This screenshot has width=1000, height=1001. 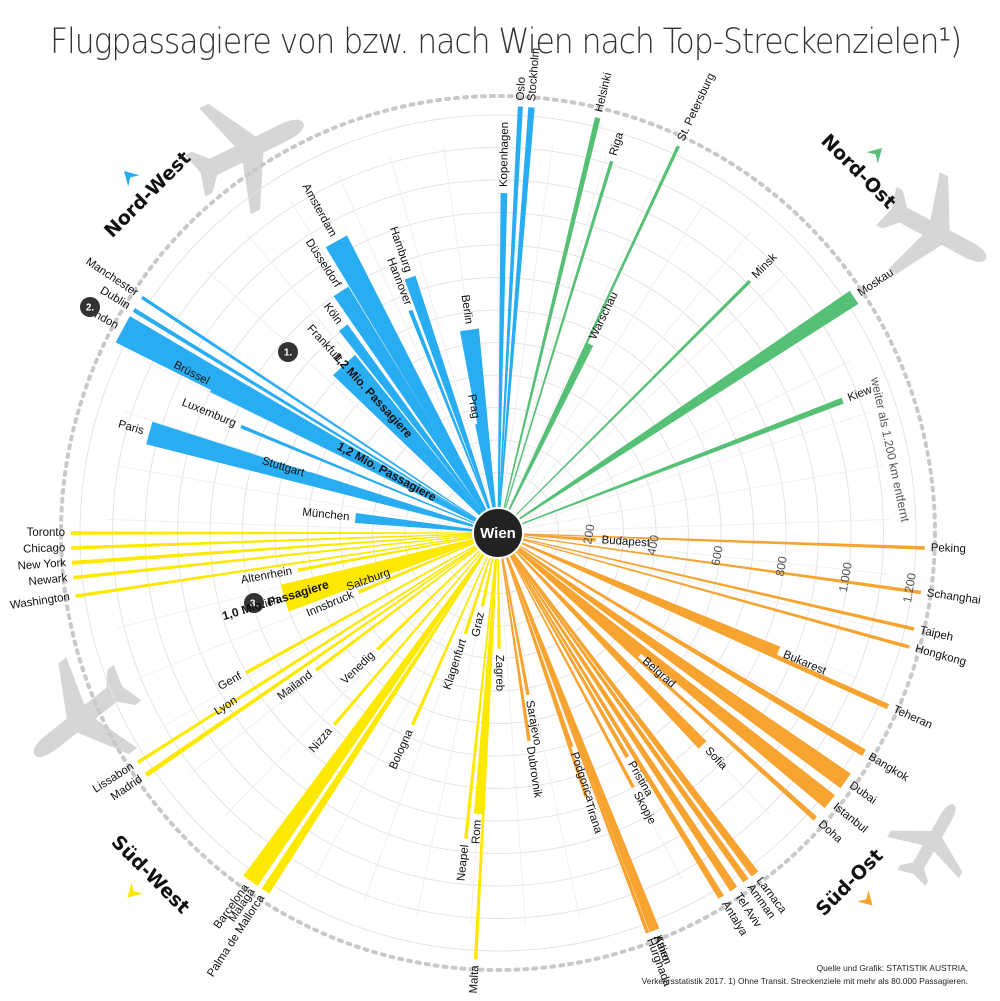 I want to click on bar-amman, so click(x=624, y=709).